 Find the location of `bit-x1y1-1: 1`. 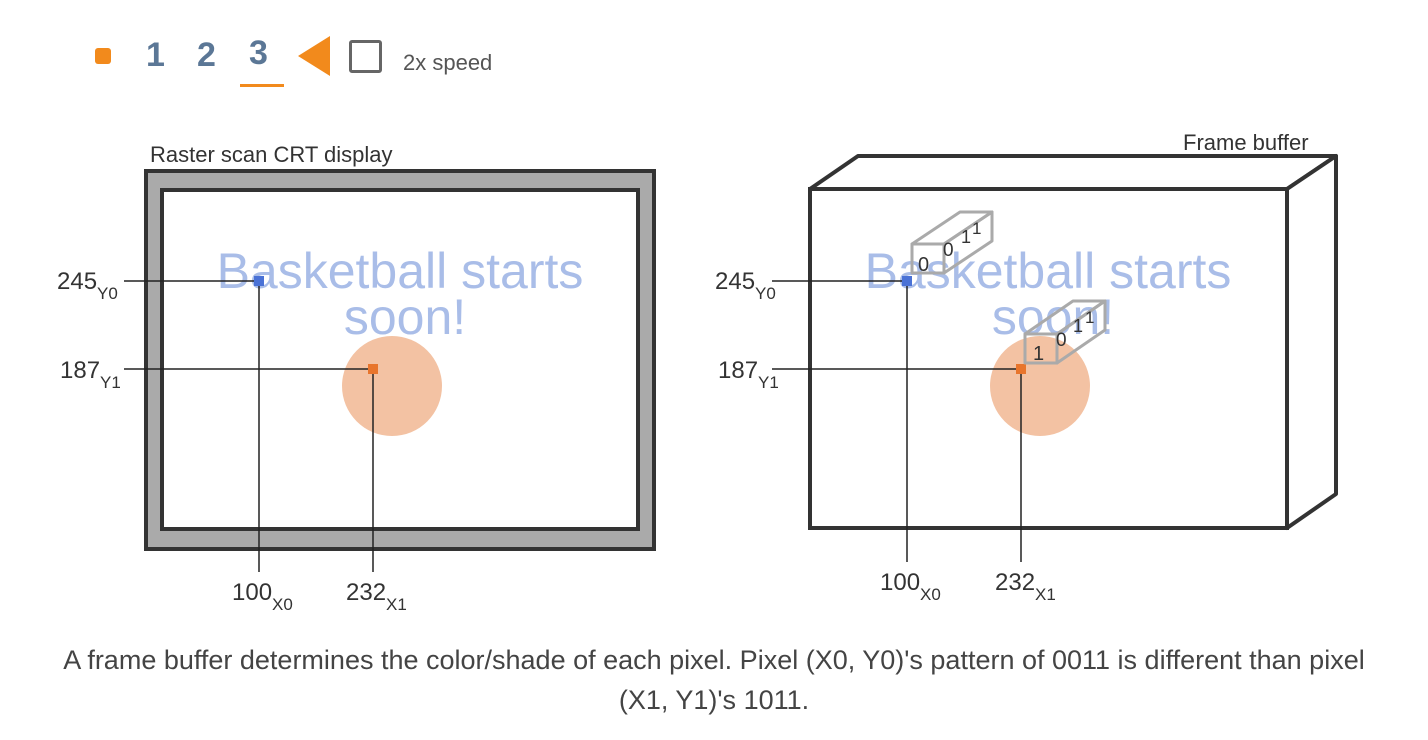

bit-x1y1-1: 1 is located at coordinates (1038, 354).